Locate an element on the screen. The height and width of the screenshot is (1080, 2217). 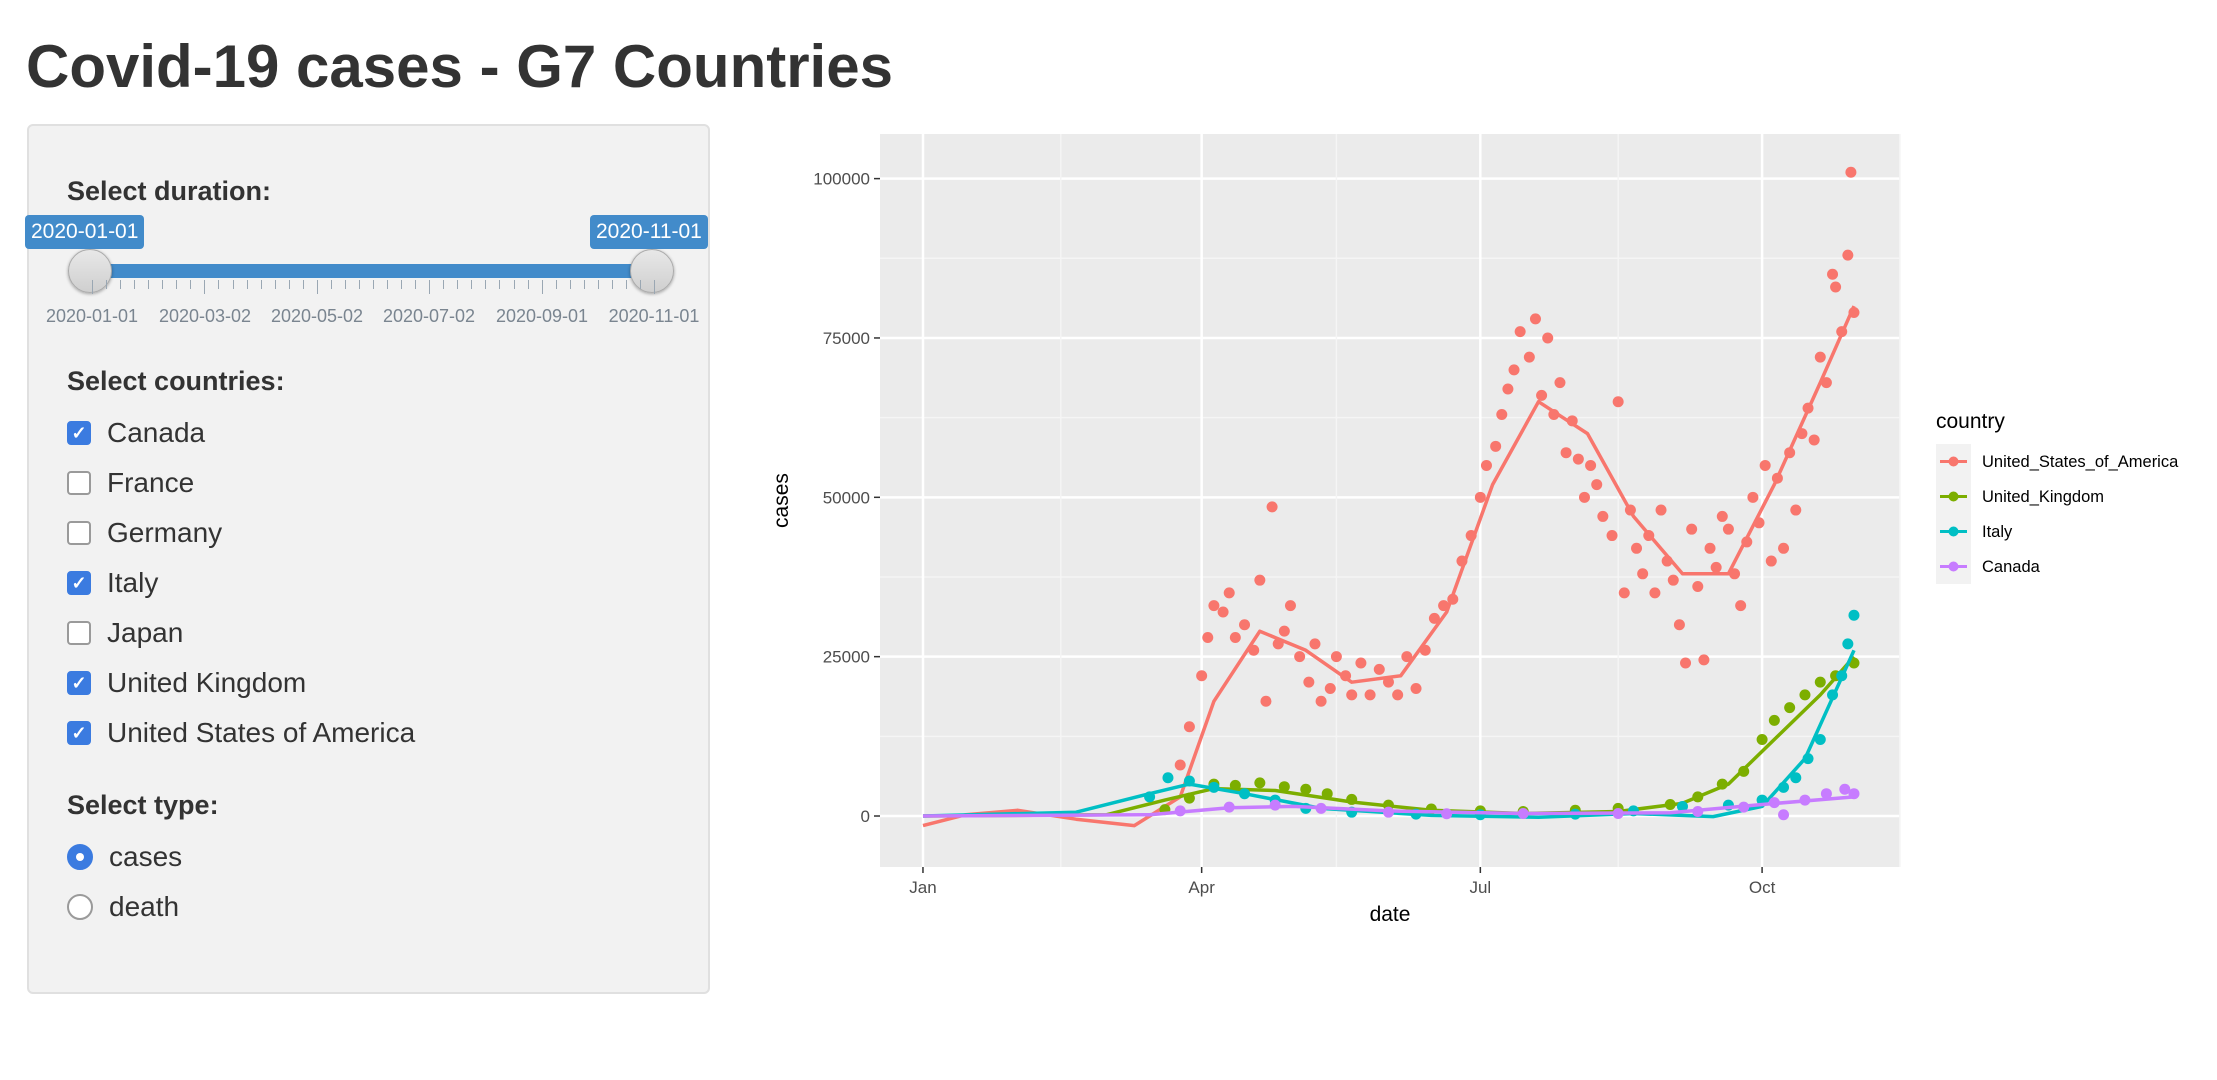
slider-tick-label: 2020-09-01 is located at coordinates (542, 316).